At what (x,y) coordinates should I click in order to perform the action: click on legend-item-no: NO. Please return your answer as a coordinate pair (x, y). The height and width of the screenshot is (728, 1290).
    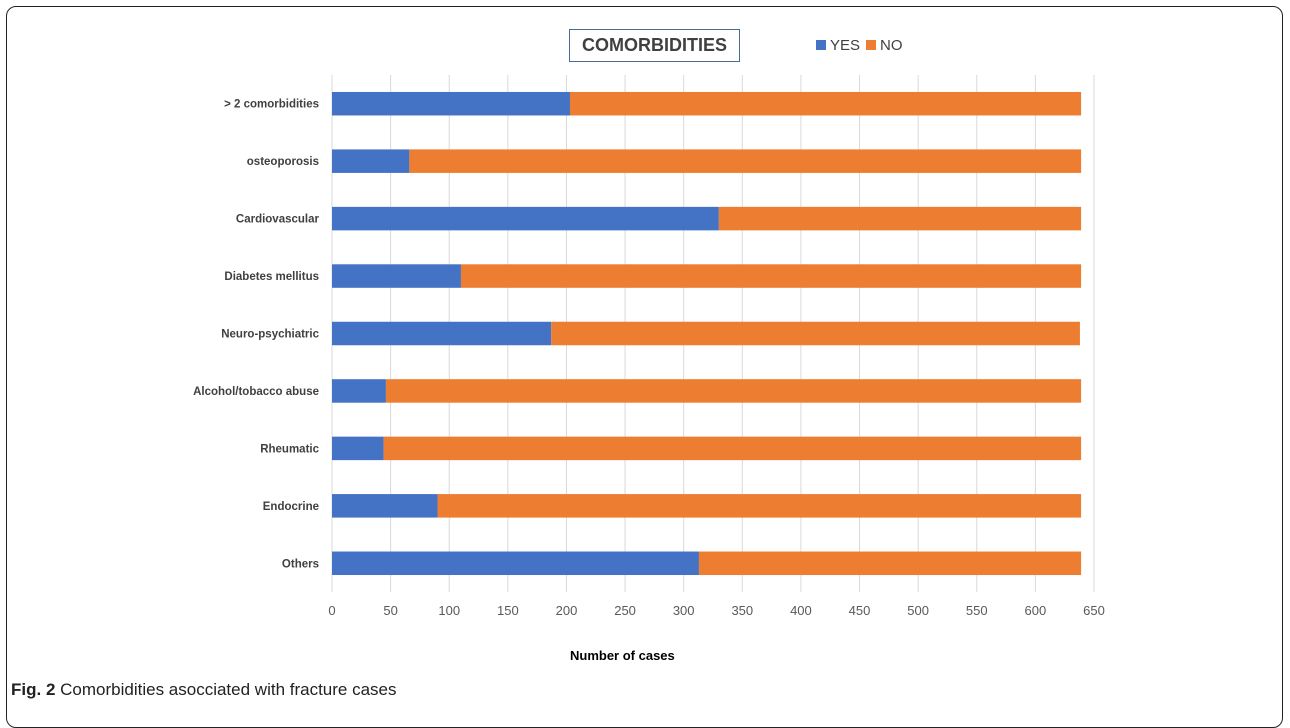
    Looking at the image, I should click on (884, 45).